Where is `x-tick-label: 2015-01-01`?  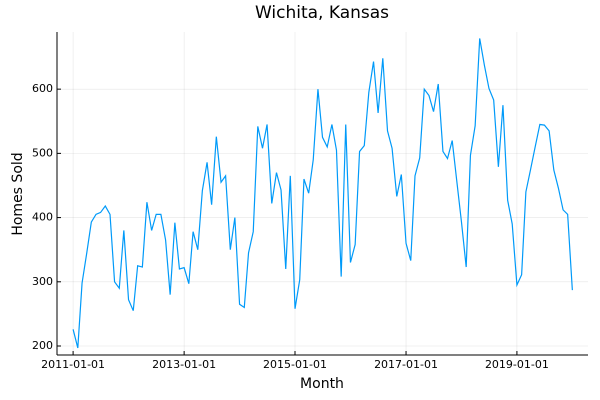 x-tick-label: 2015-01-01 is located at coordinates (295, 364).